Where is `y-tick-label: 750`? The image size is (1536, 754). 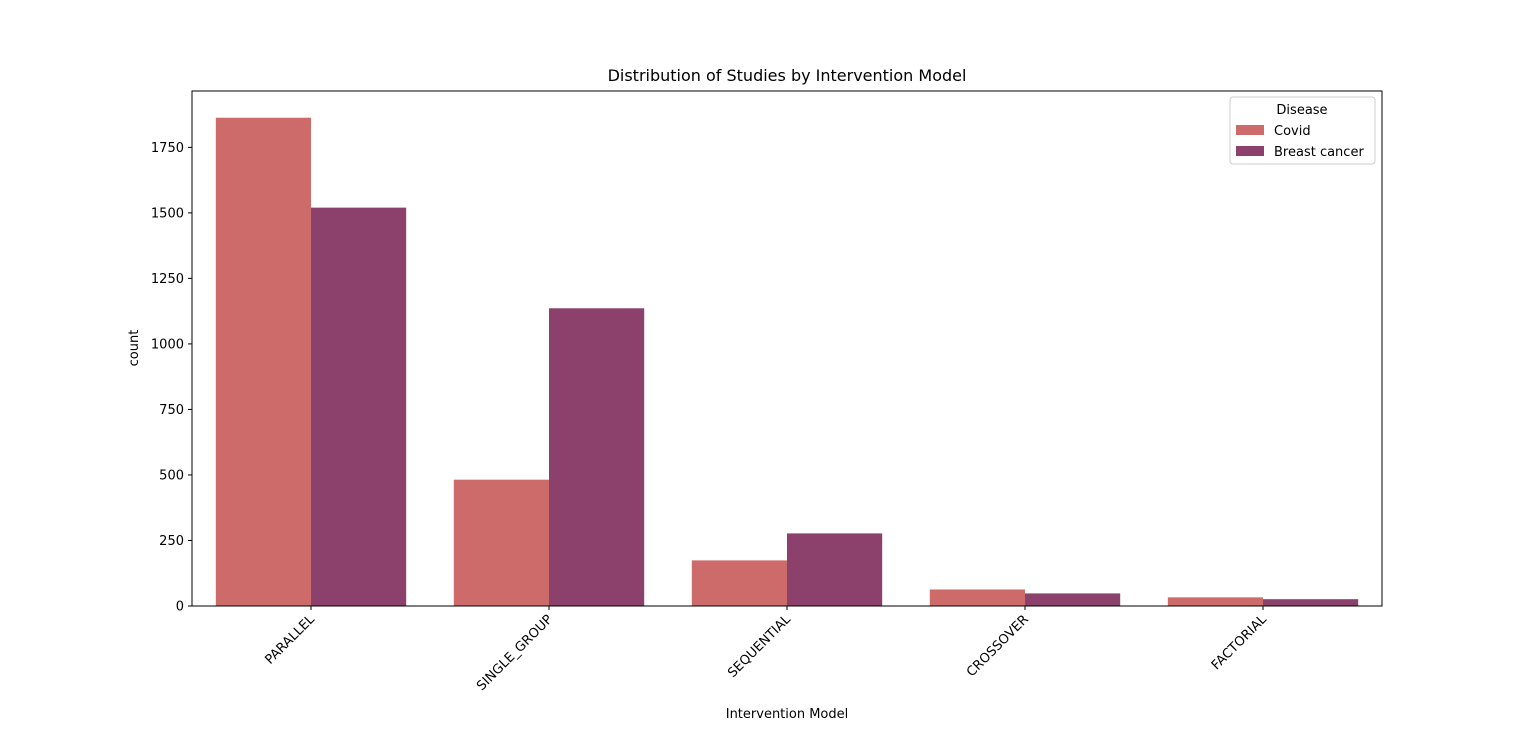
y-tick-label: 750 is located at coordinates (171, 410).